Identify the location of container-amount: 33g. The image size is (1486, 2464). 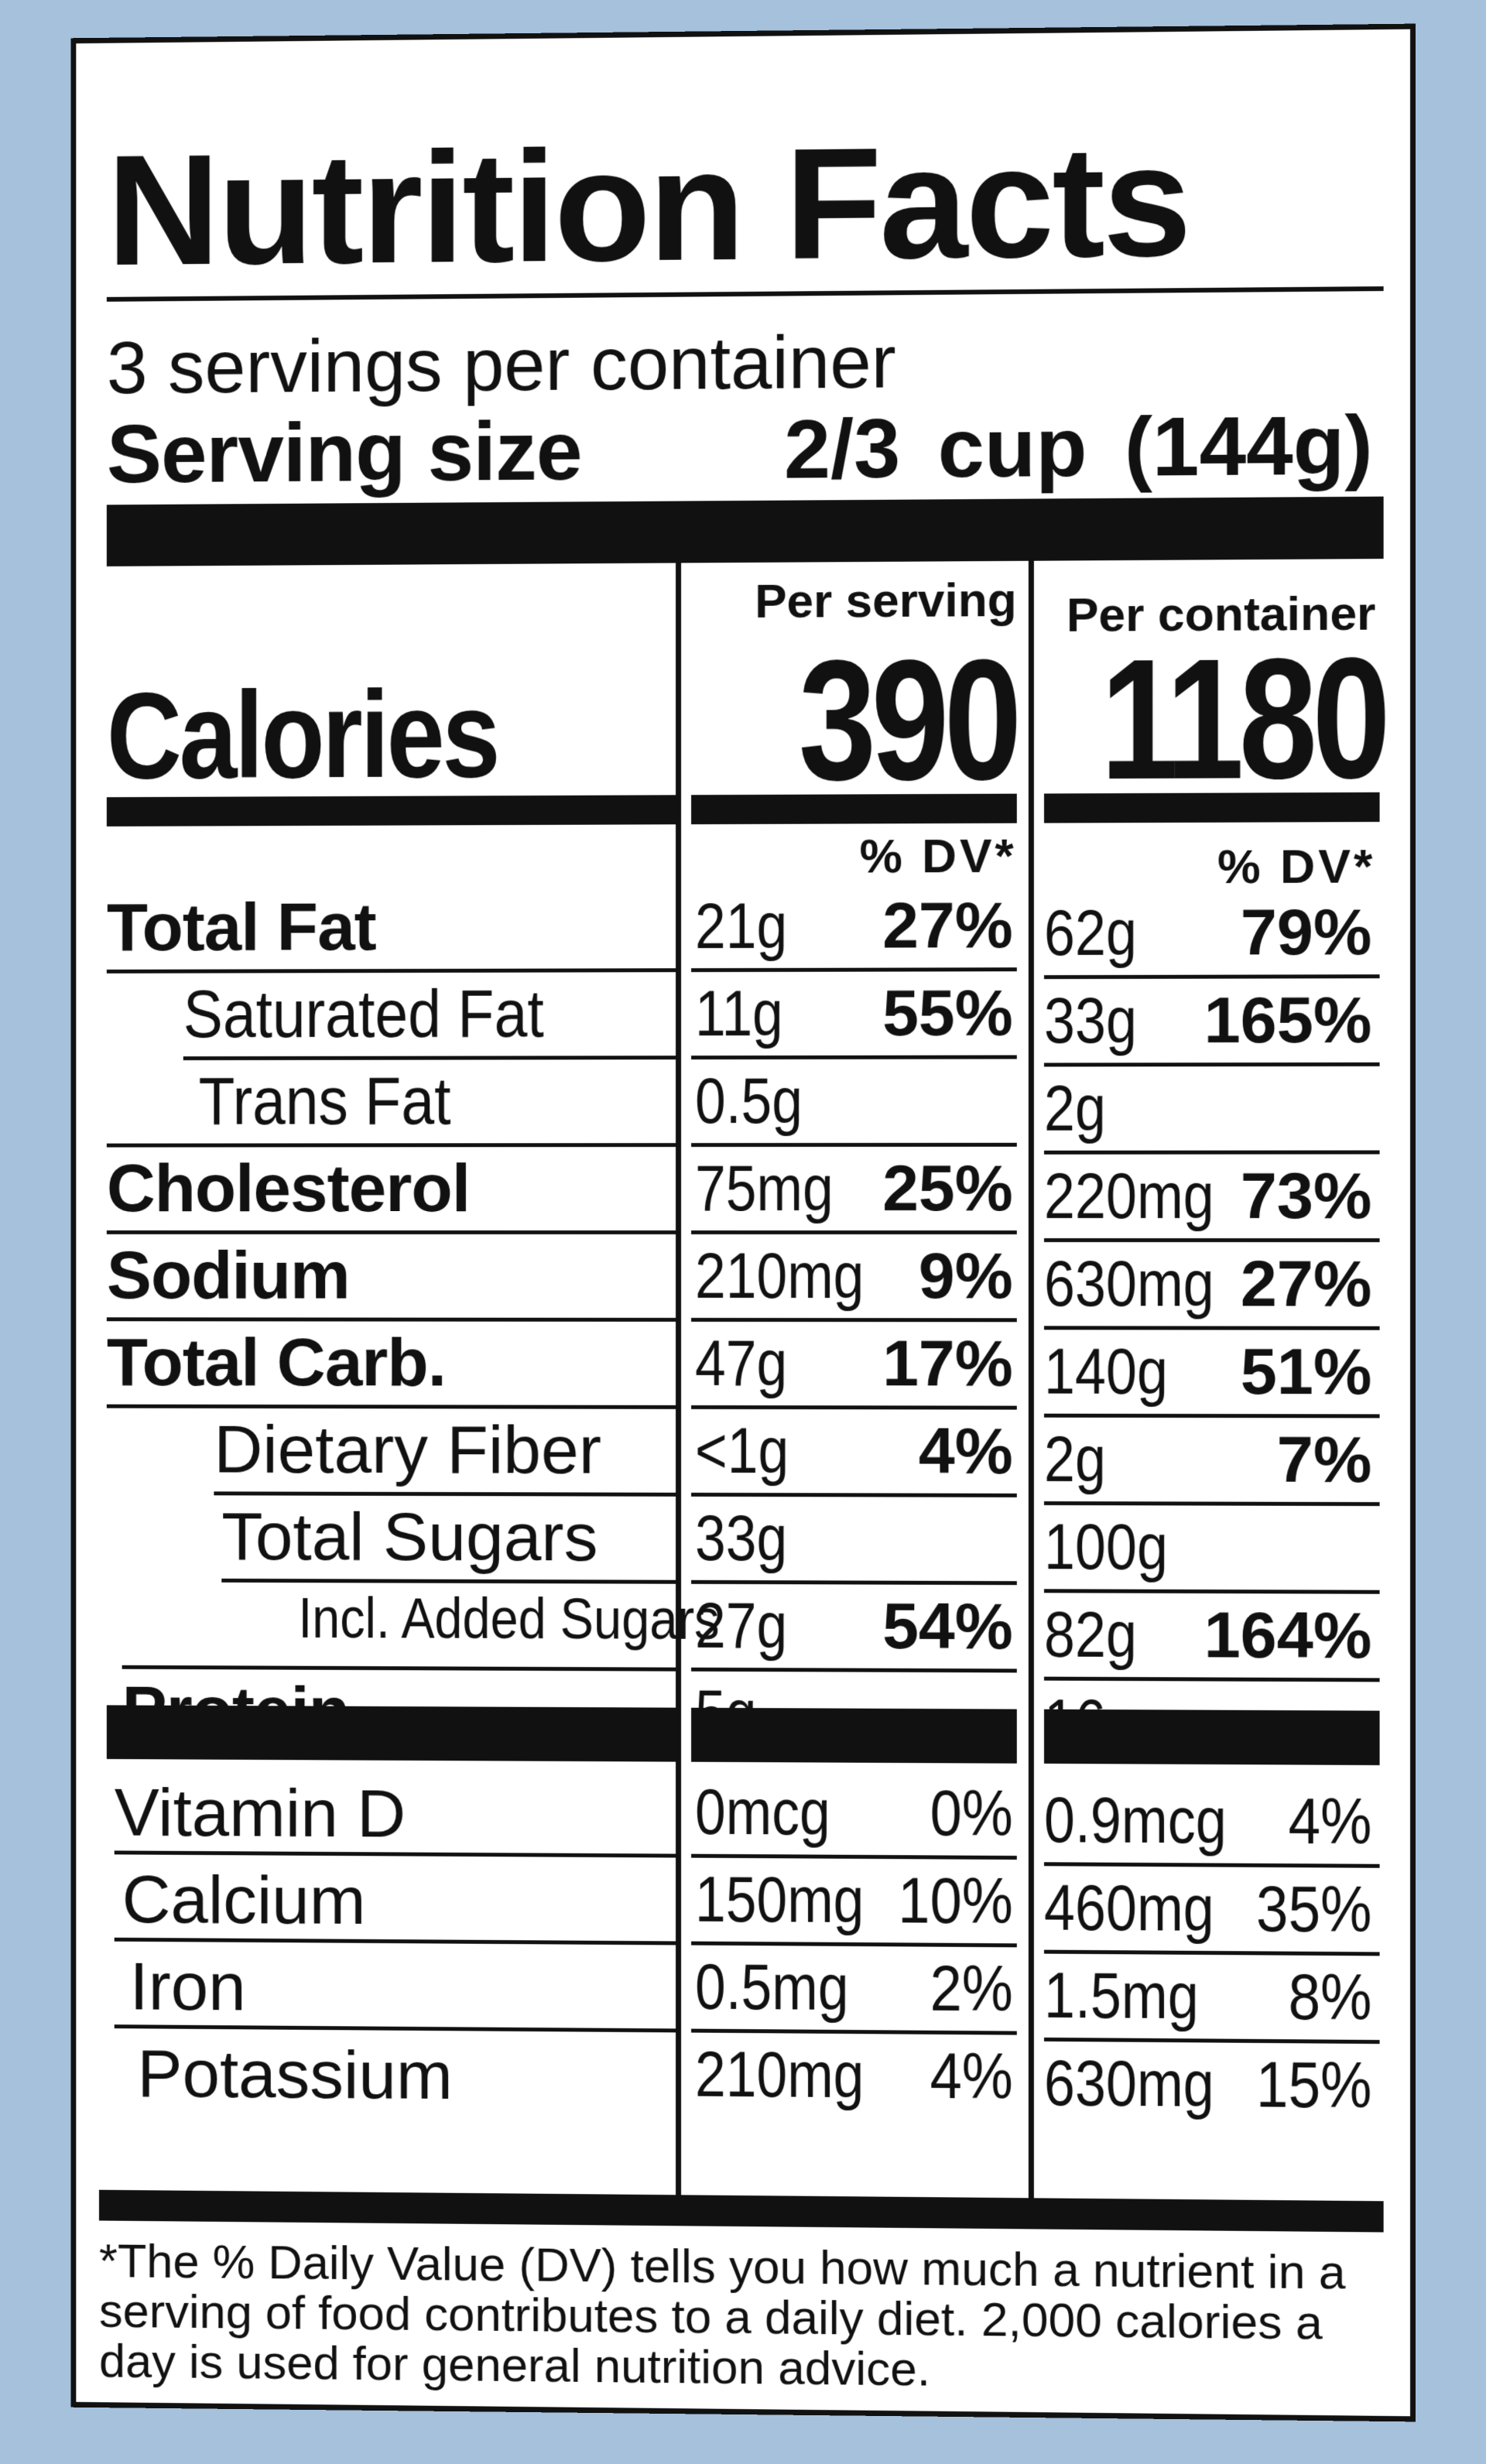
(1090, 1019).